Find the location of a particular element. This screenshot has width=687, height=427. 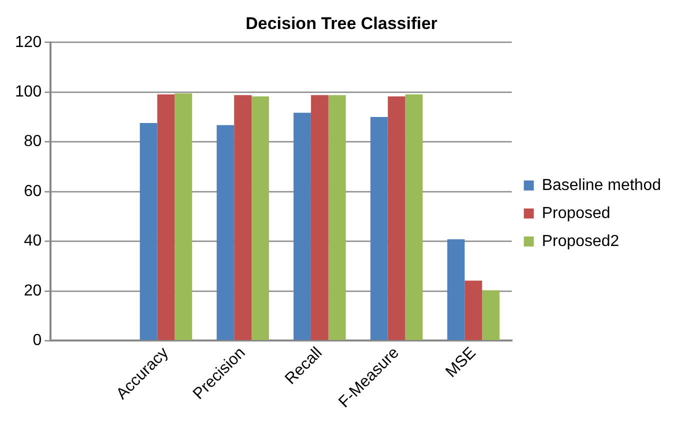

y-tick-label: 100 is located at coordinates (28, 92).